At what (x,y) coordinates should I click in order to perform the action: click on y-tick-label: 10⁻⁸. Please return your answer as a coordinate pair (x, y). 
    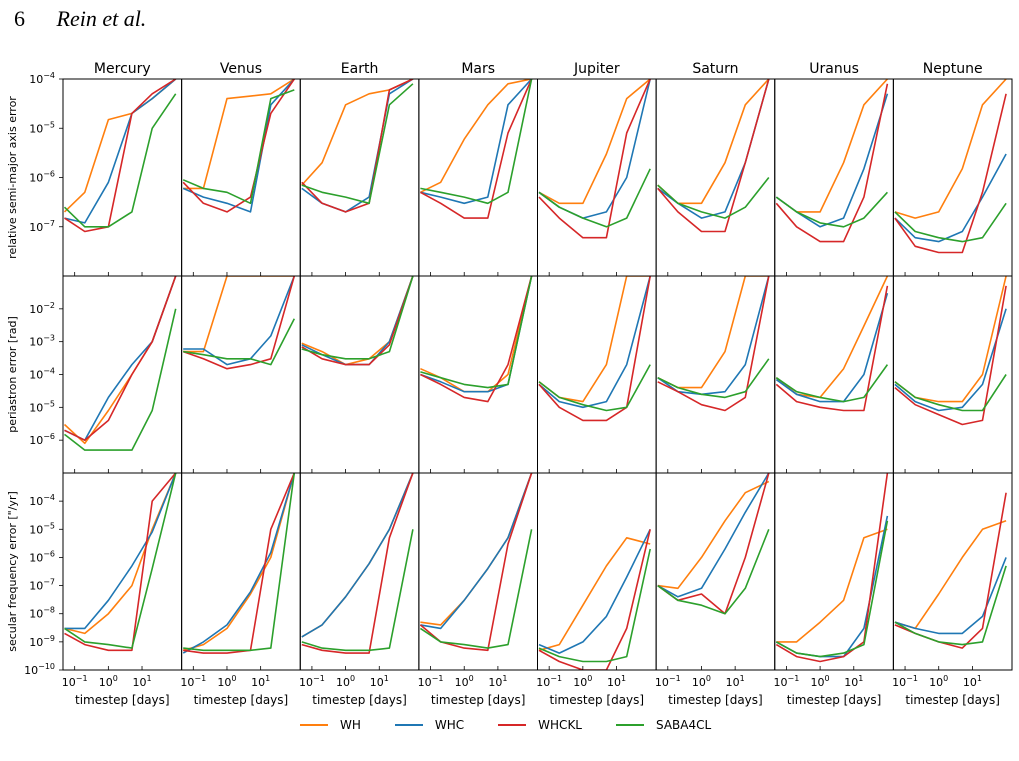
    Looking at the image, I should click on (42, 613).